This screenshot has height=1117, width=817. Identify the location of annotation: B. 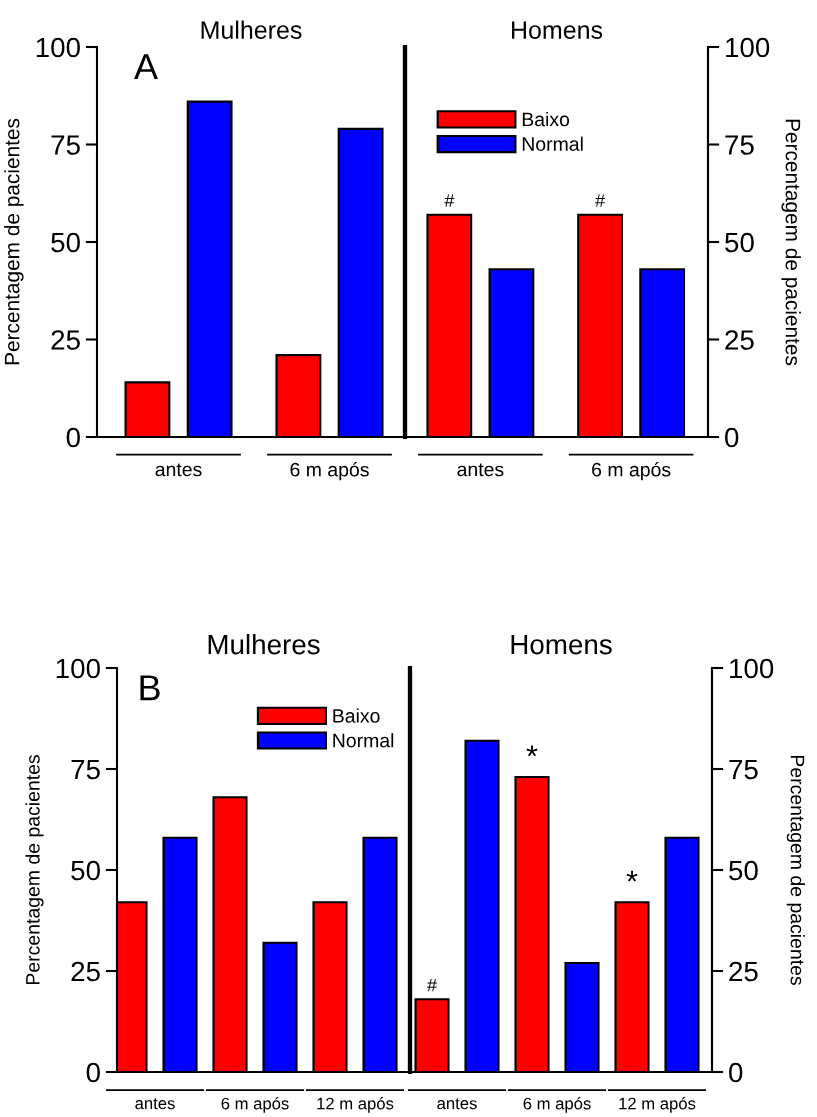
(150, 688).